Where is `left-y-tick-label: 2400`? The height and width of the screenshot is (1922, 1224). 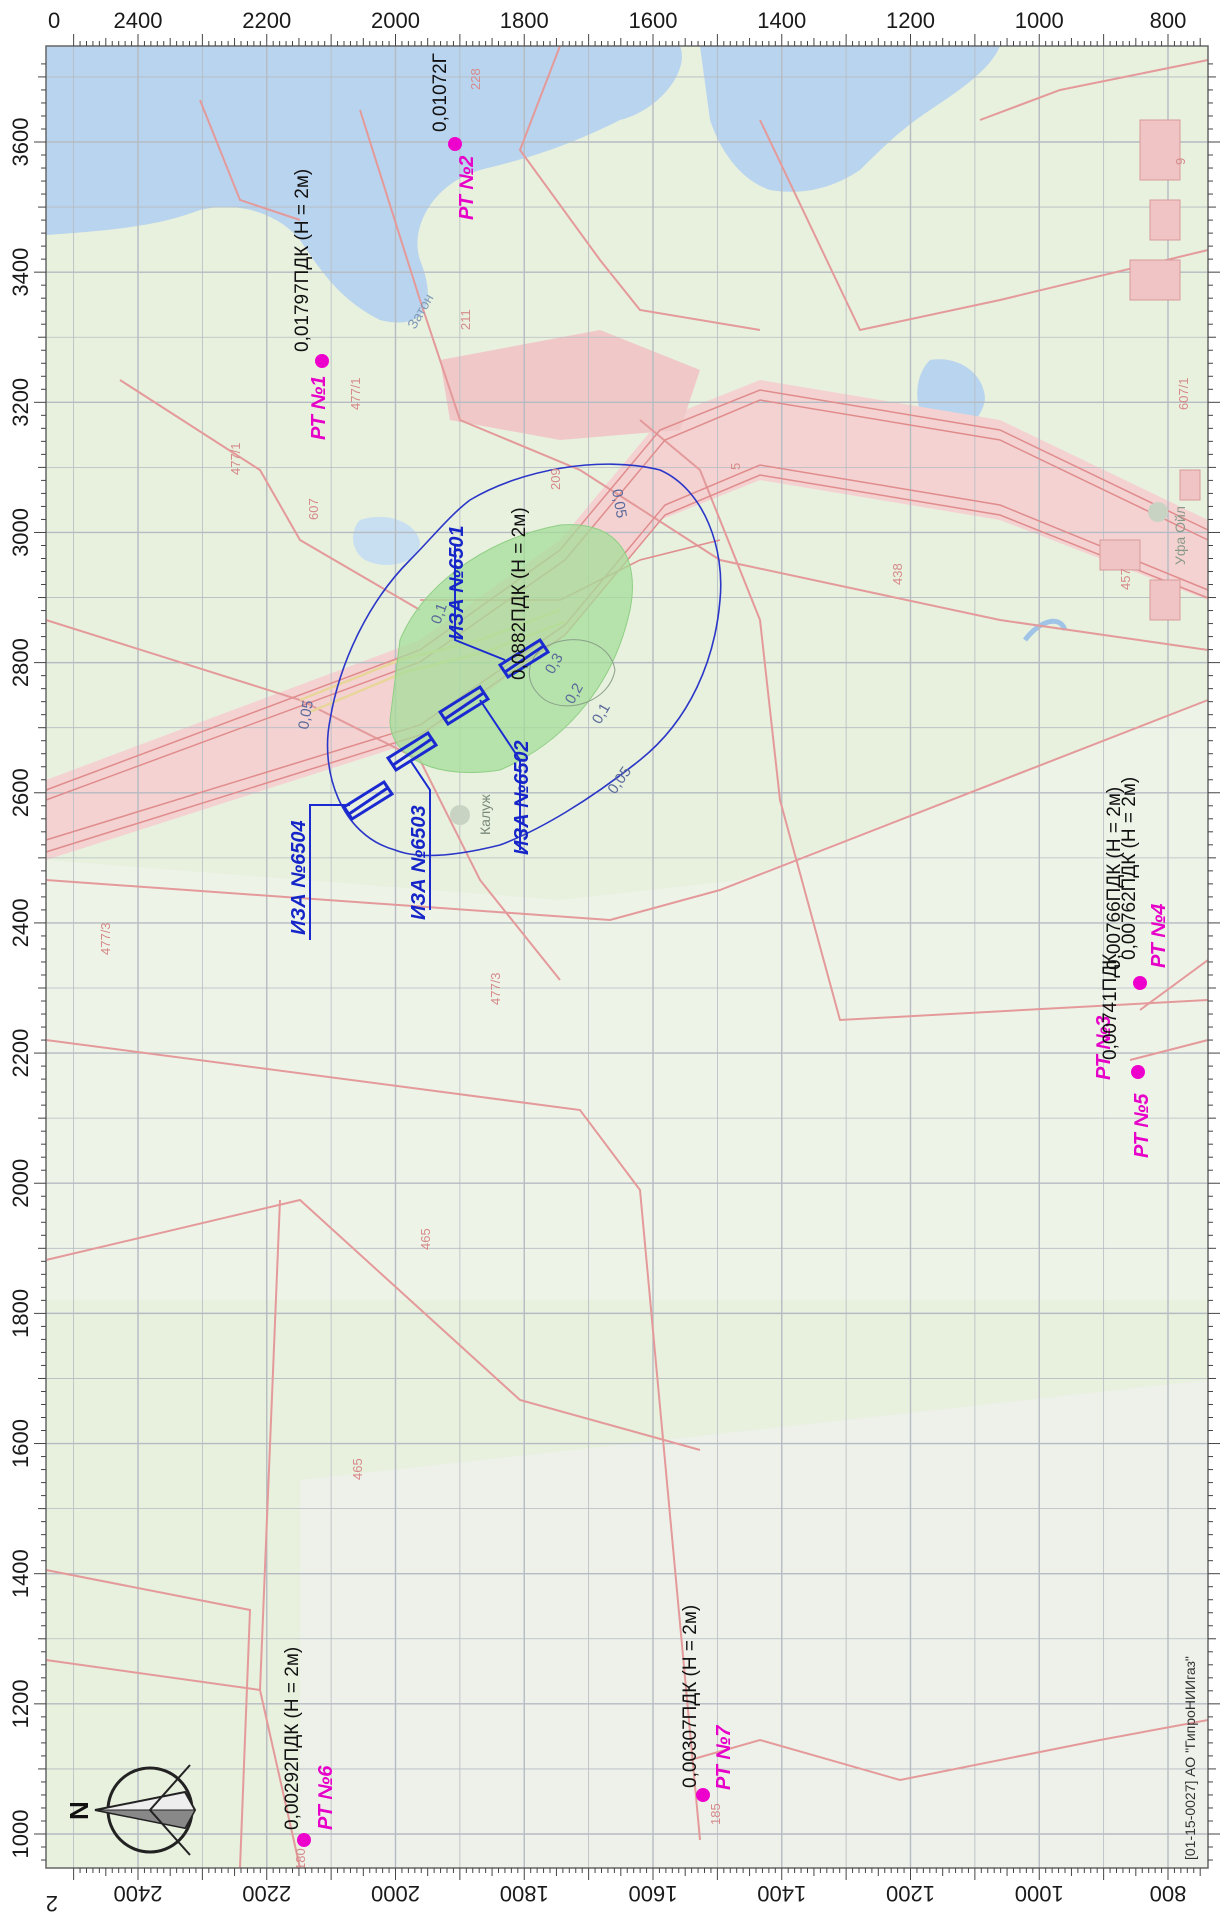 left-y-tick-label: 2400 is located at coordinates (20, 922).